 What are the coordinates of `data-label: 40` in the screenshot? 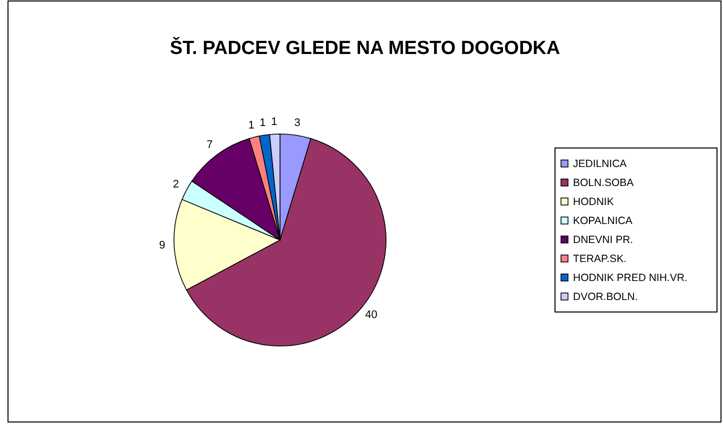 It's located at (371, 314).